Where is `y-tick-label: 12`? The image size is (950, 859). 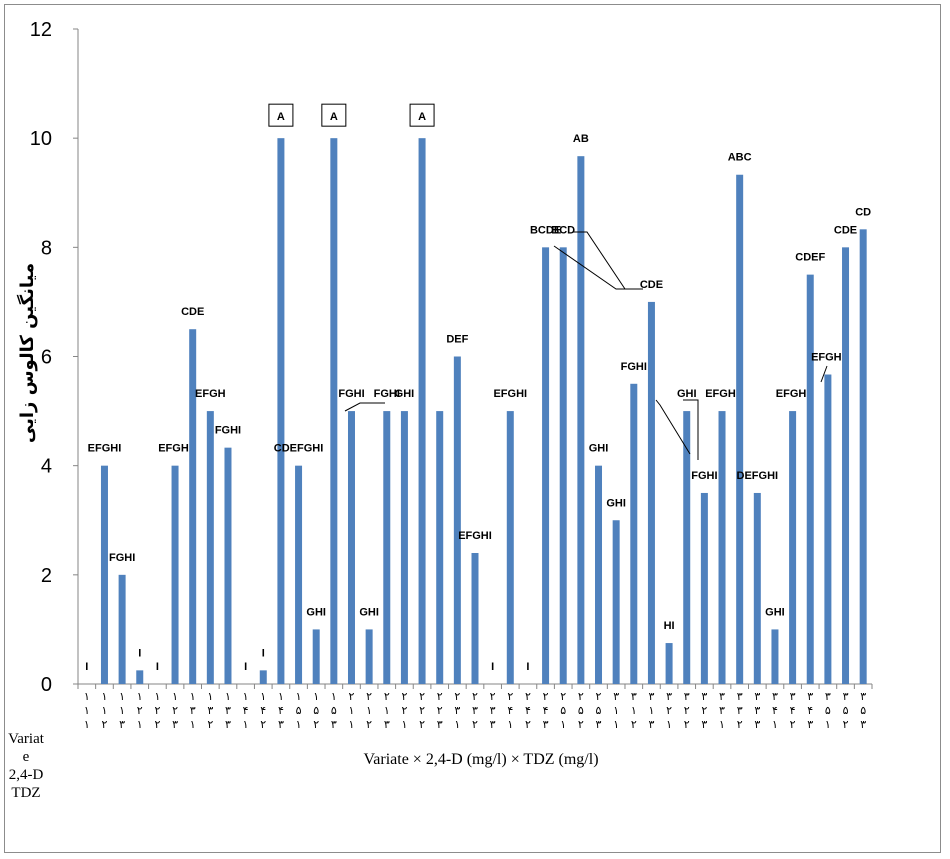 y-tick-label: 12 is located at coordinates (41, 30).